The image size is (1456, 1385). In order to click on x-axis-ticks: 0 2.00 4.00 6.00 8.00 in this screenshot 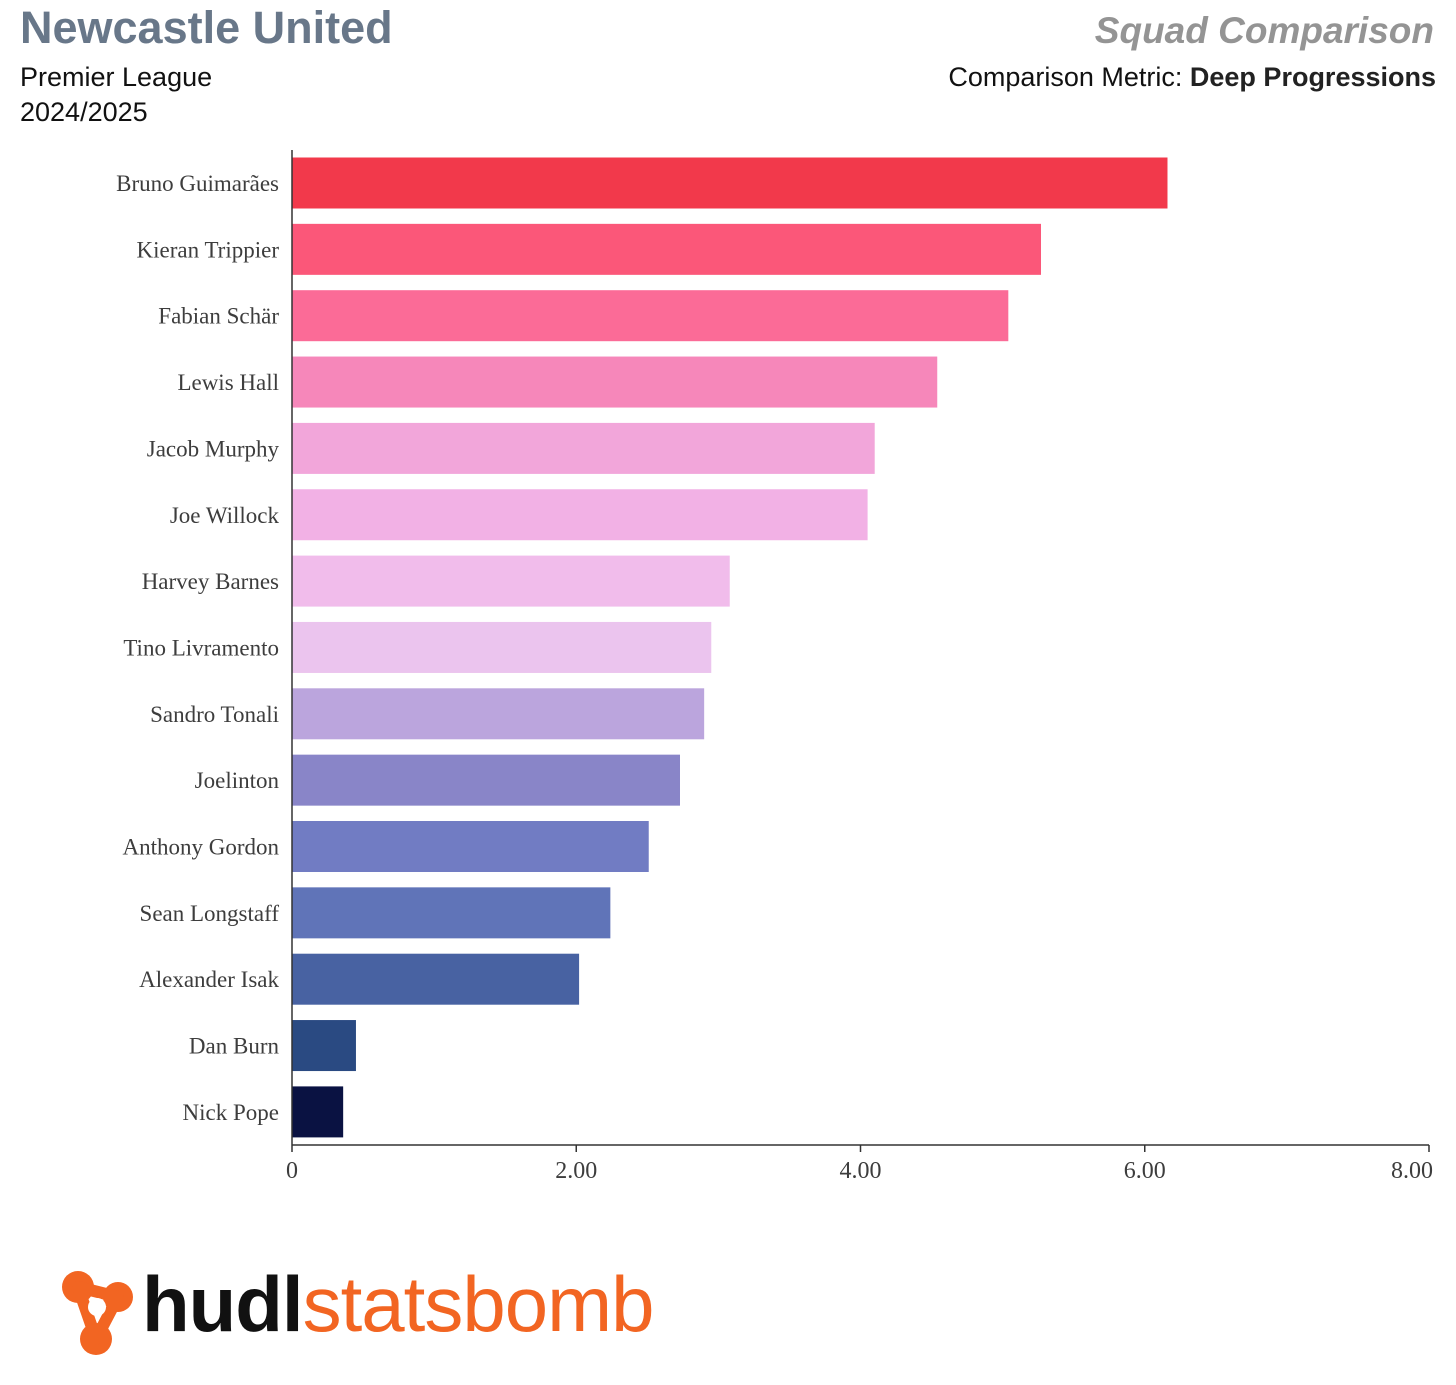, I will do `click(859, 1164)`.